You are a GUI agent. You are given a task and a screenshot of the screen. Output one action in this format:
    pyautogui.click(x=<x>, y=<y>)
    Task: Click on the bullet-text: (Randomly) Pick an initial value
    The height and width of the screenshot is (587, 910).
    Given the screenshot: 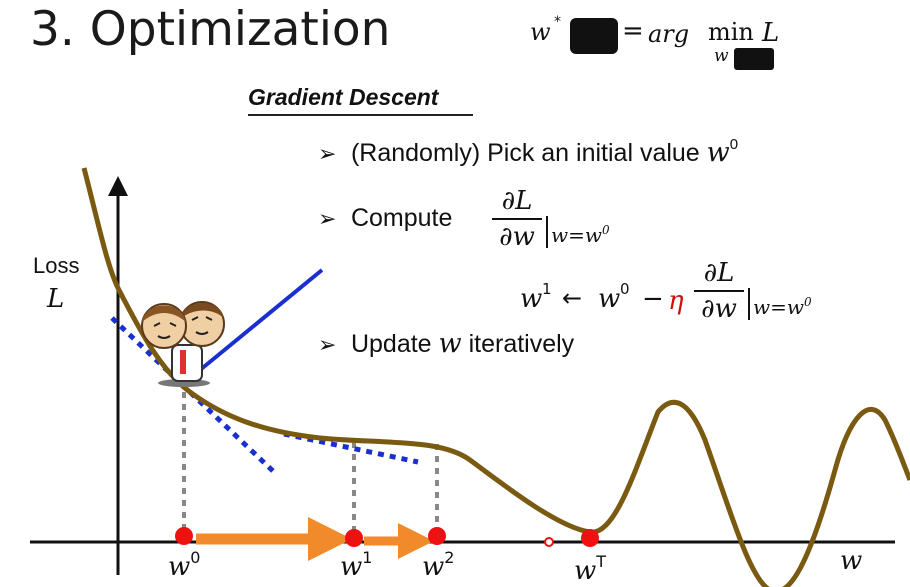 What is the action you would take?
    pyautogui.click(x=528, y=153)
    